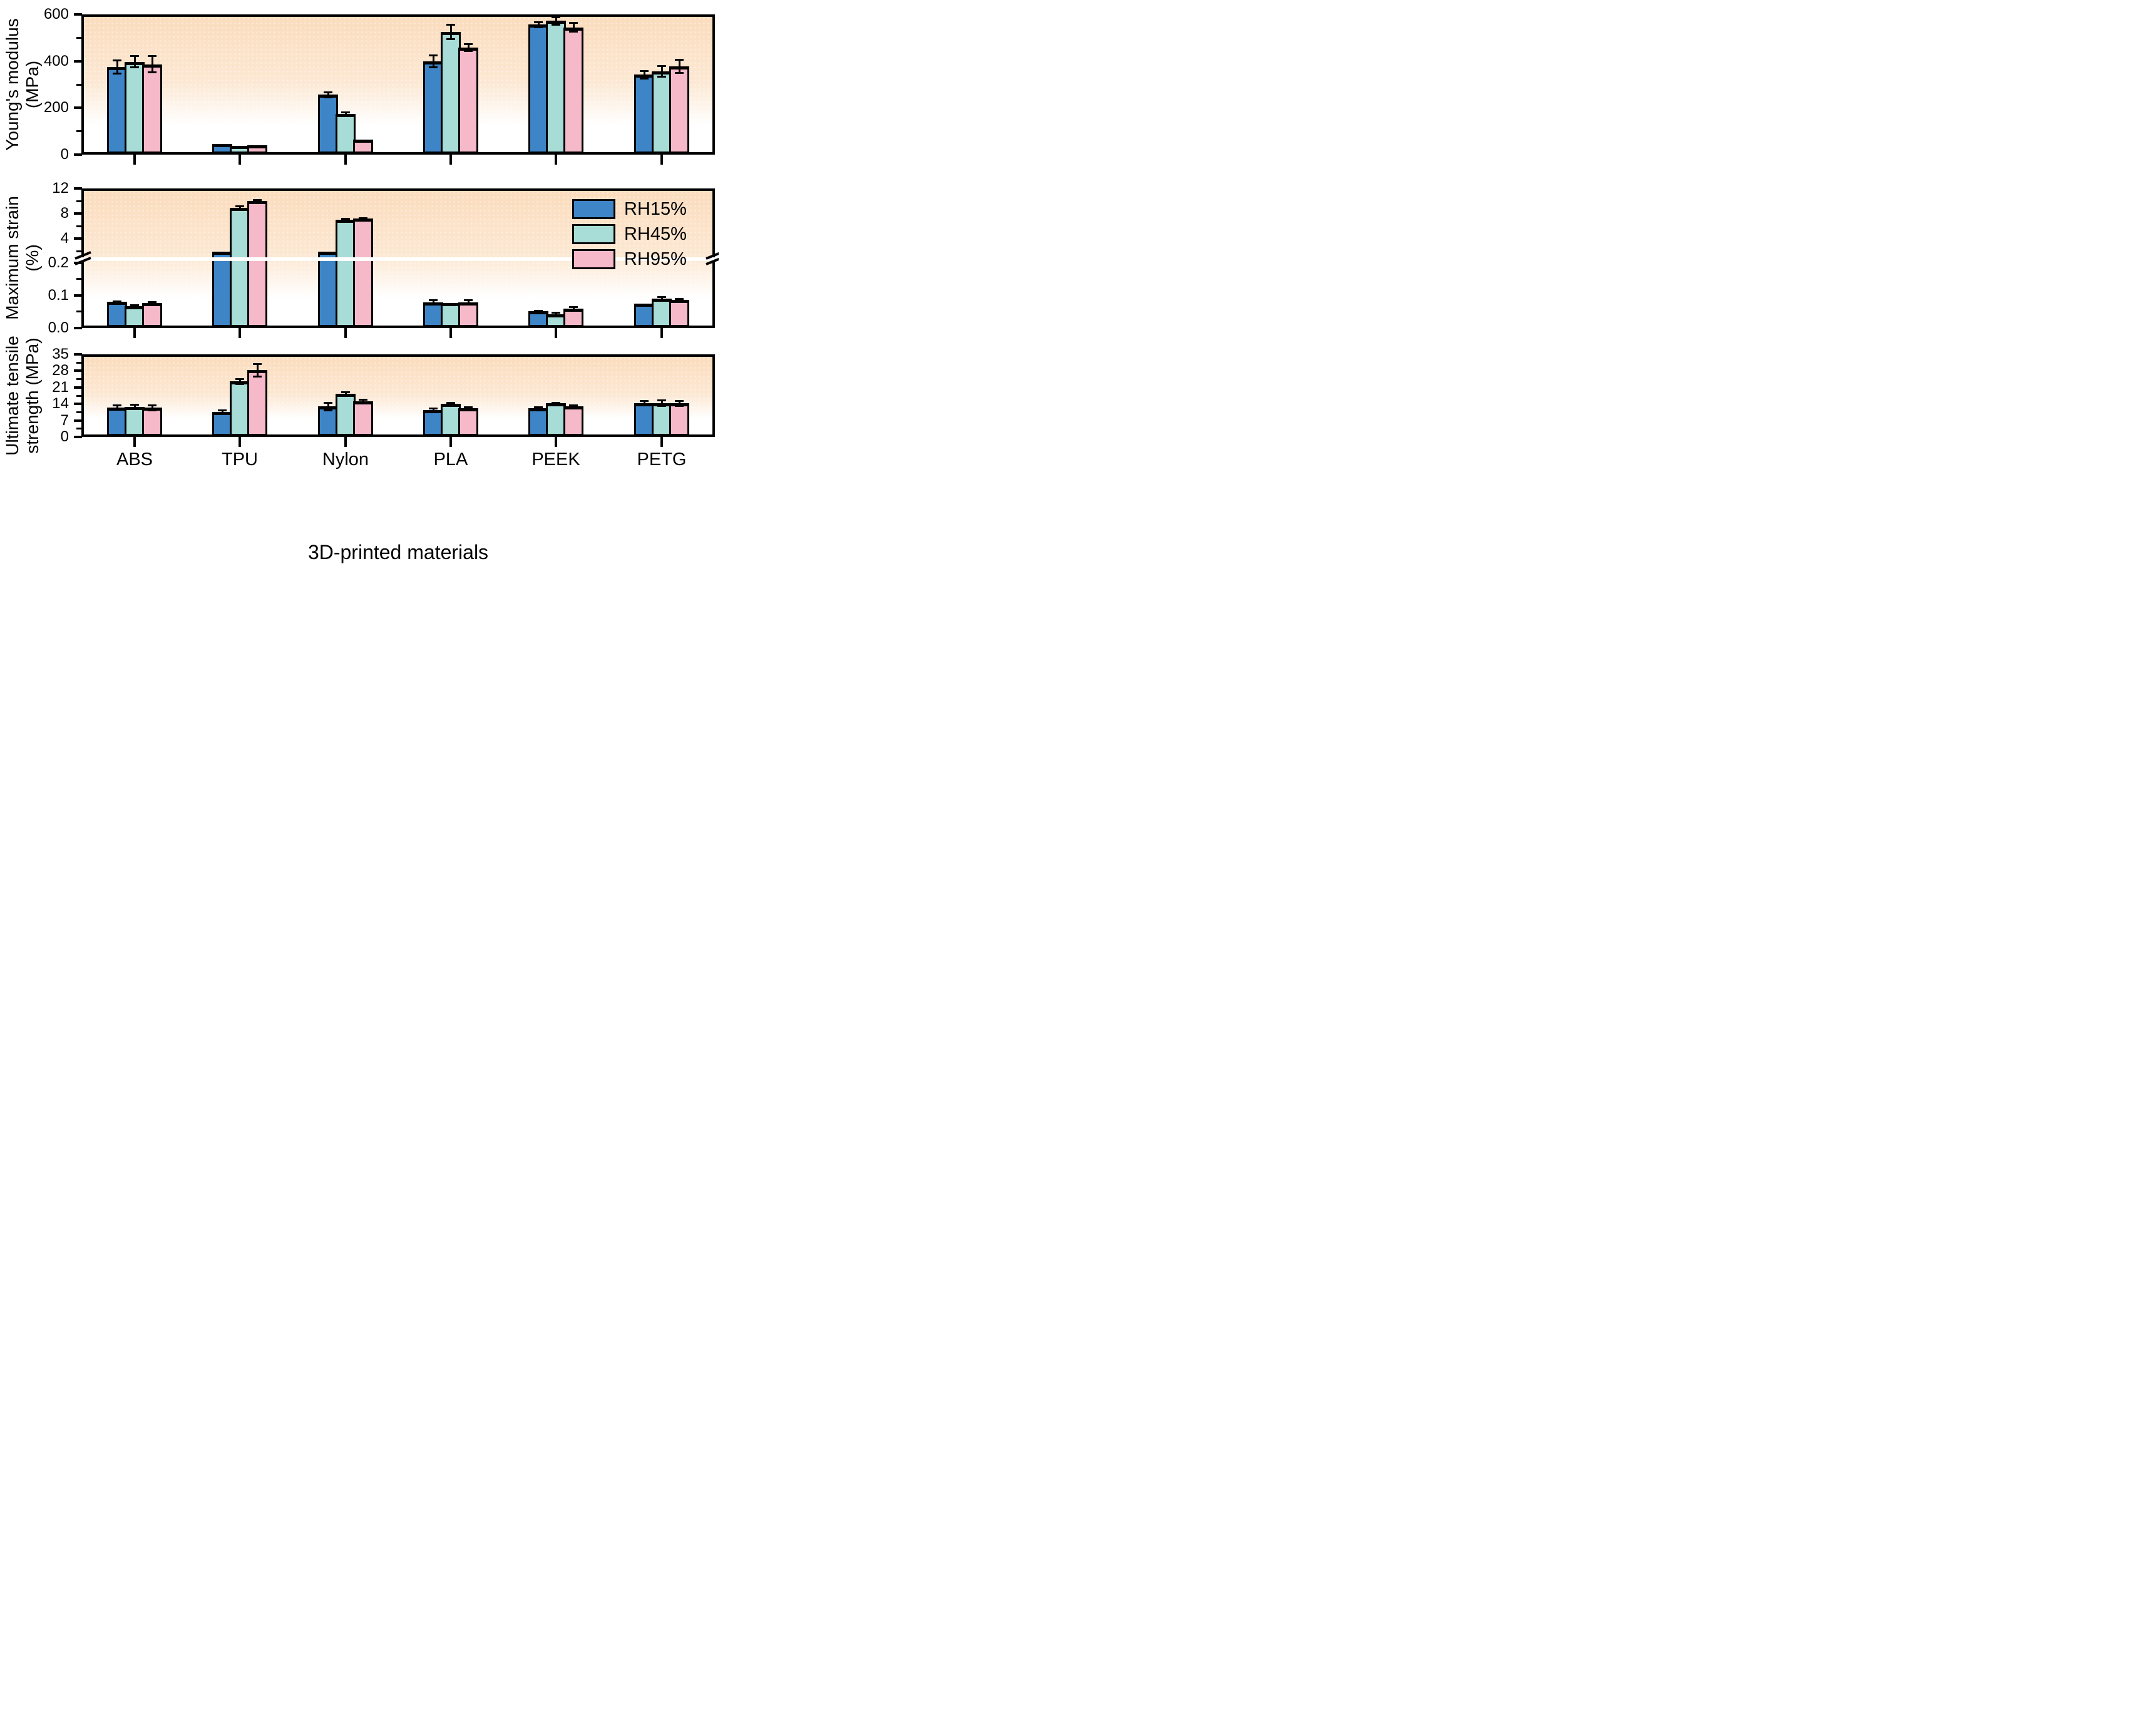 The image size is (2156, 1726). I want to click on x-category-label-peek: PEEK, so click(555, 460).